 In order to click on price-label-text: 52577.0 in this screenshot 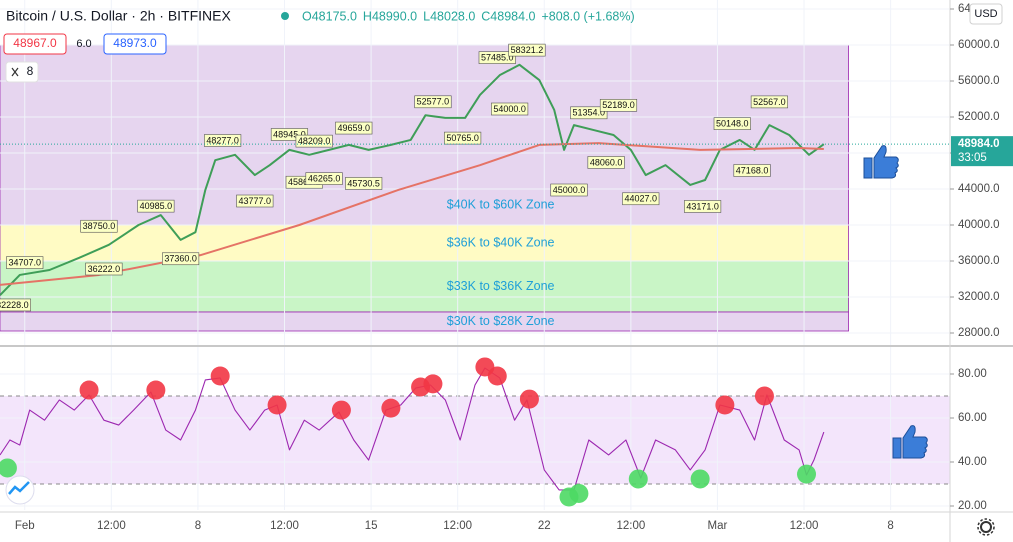, I will do `click(433, 102)`.